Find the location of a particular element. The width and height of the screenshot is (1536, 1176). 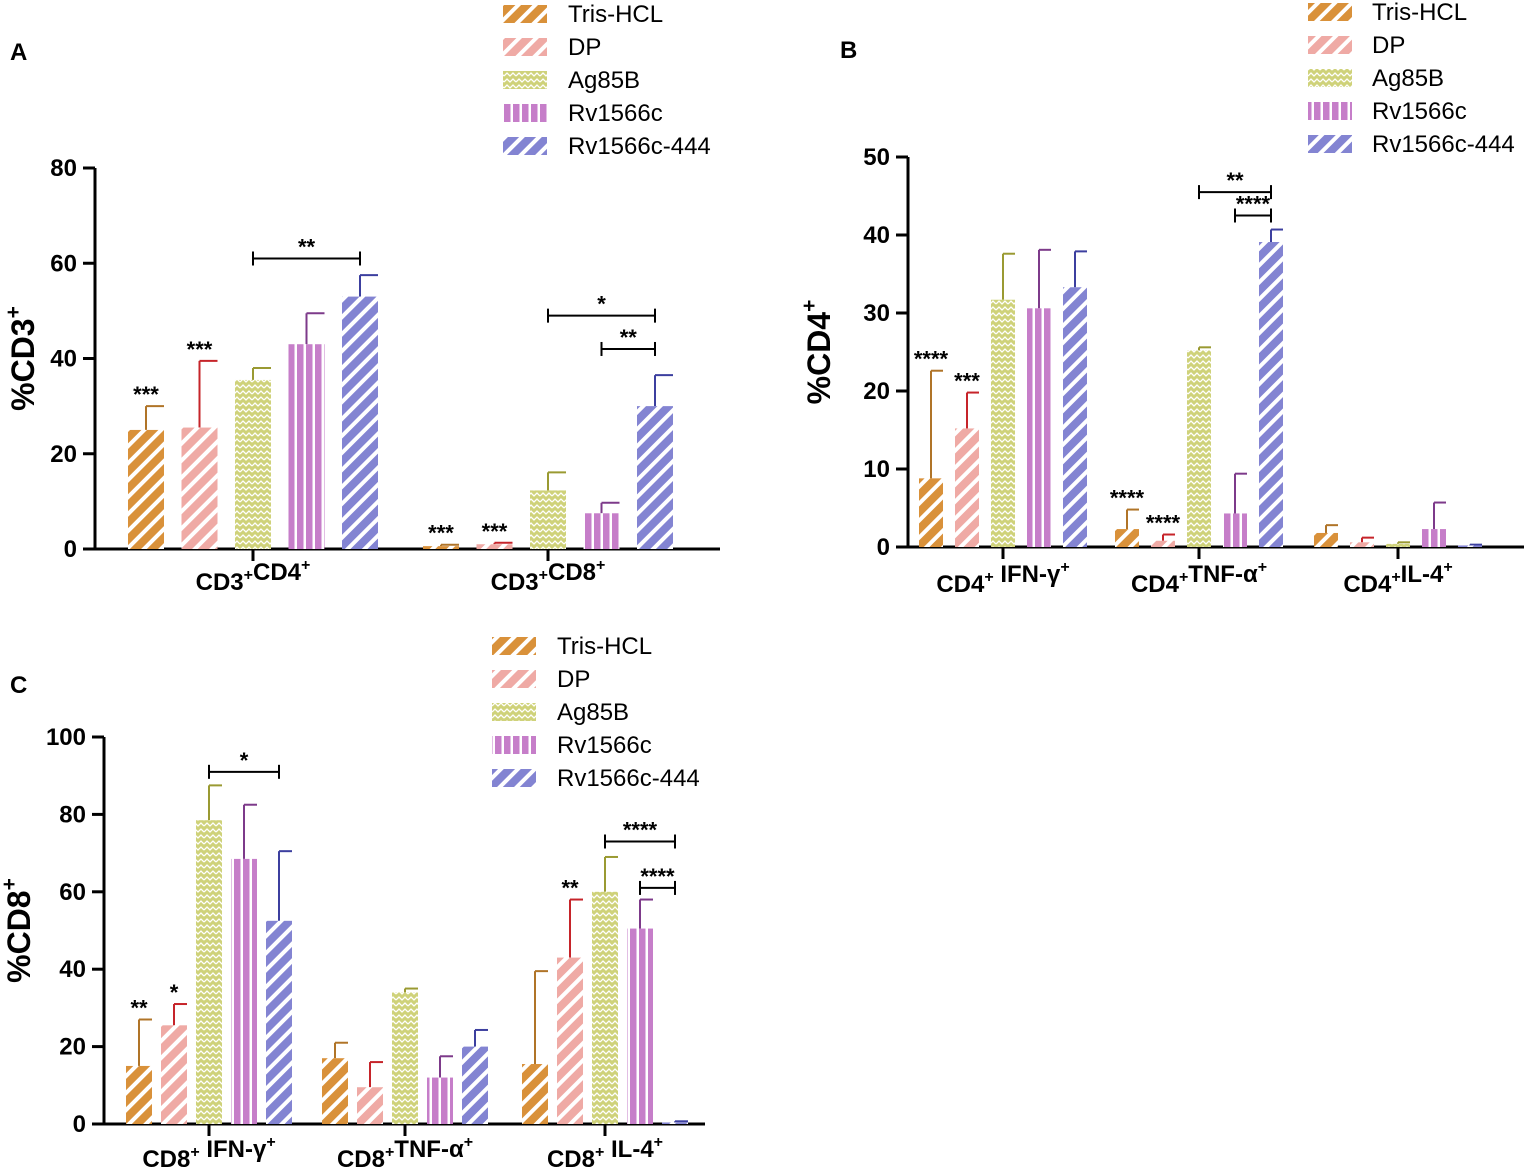

panel-letter-a: A is located at coordinates (18, 52).